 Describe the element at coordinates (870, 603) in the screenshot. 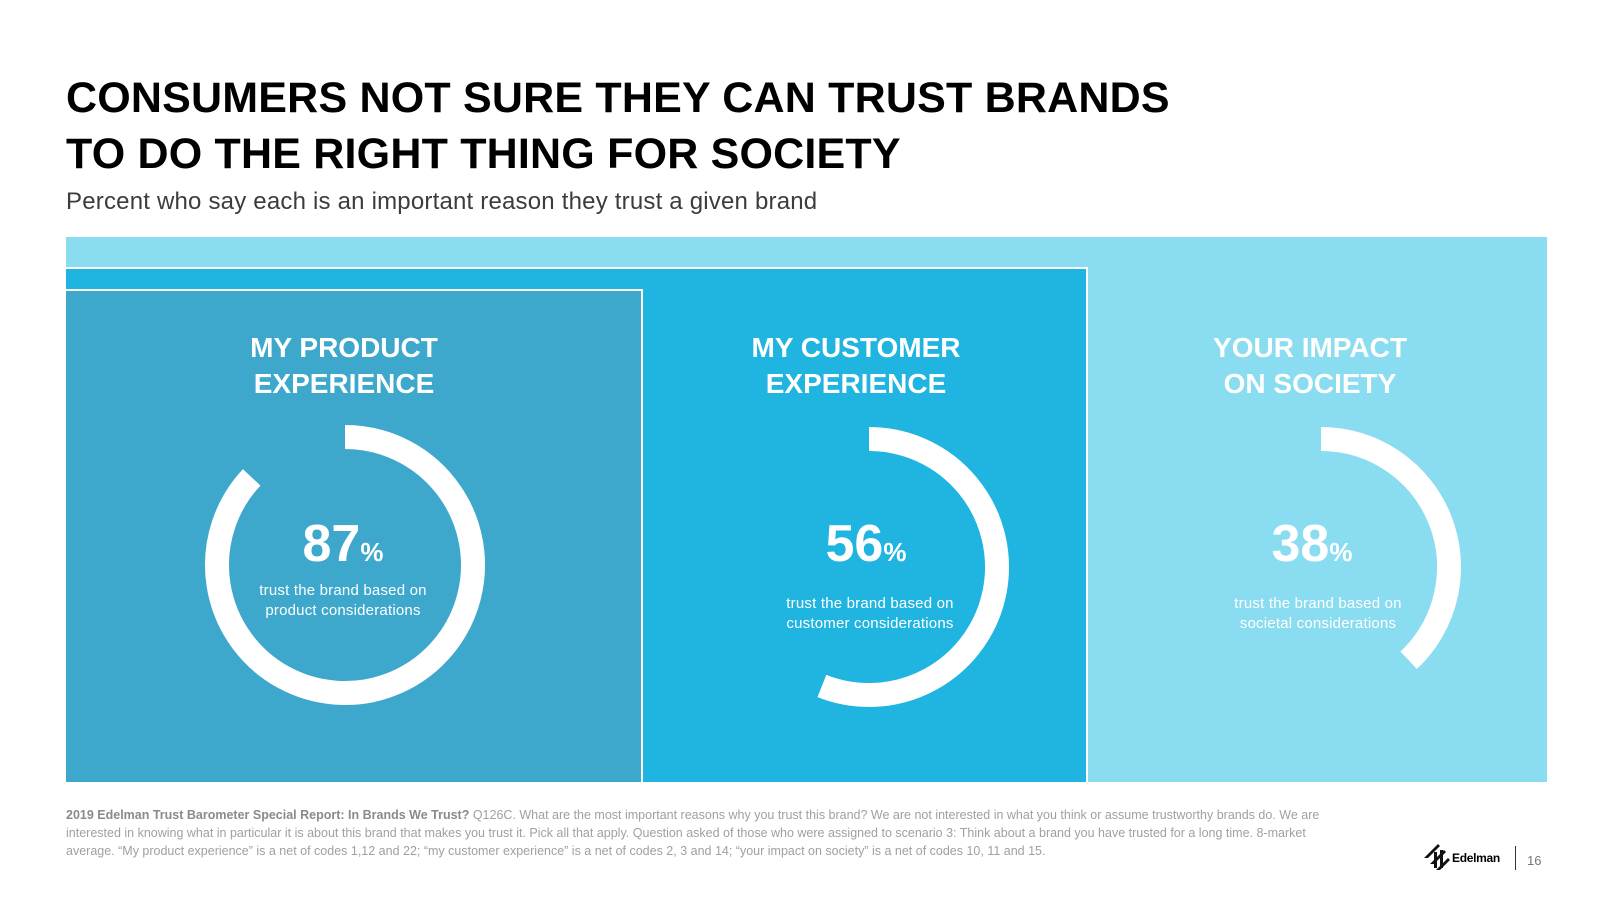

I see `customer-desc-line-1: trust the brand based on` at that location.